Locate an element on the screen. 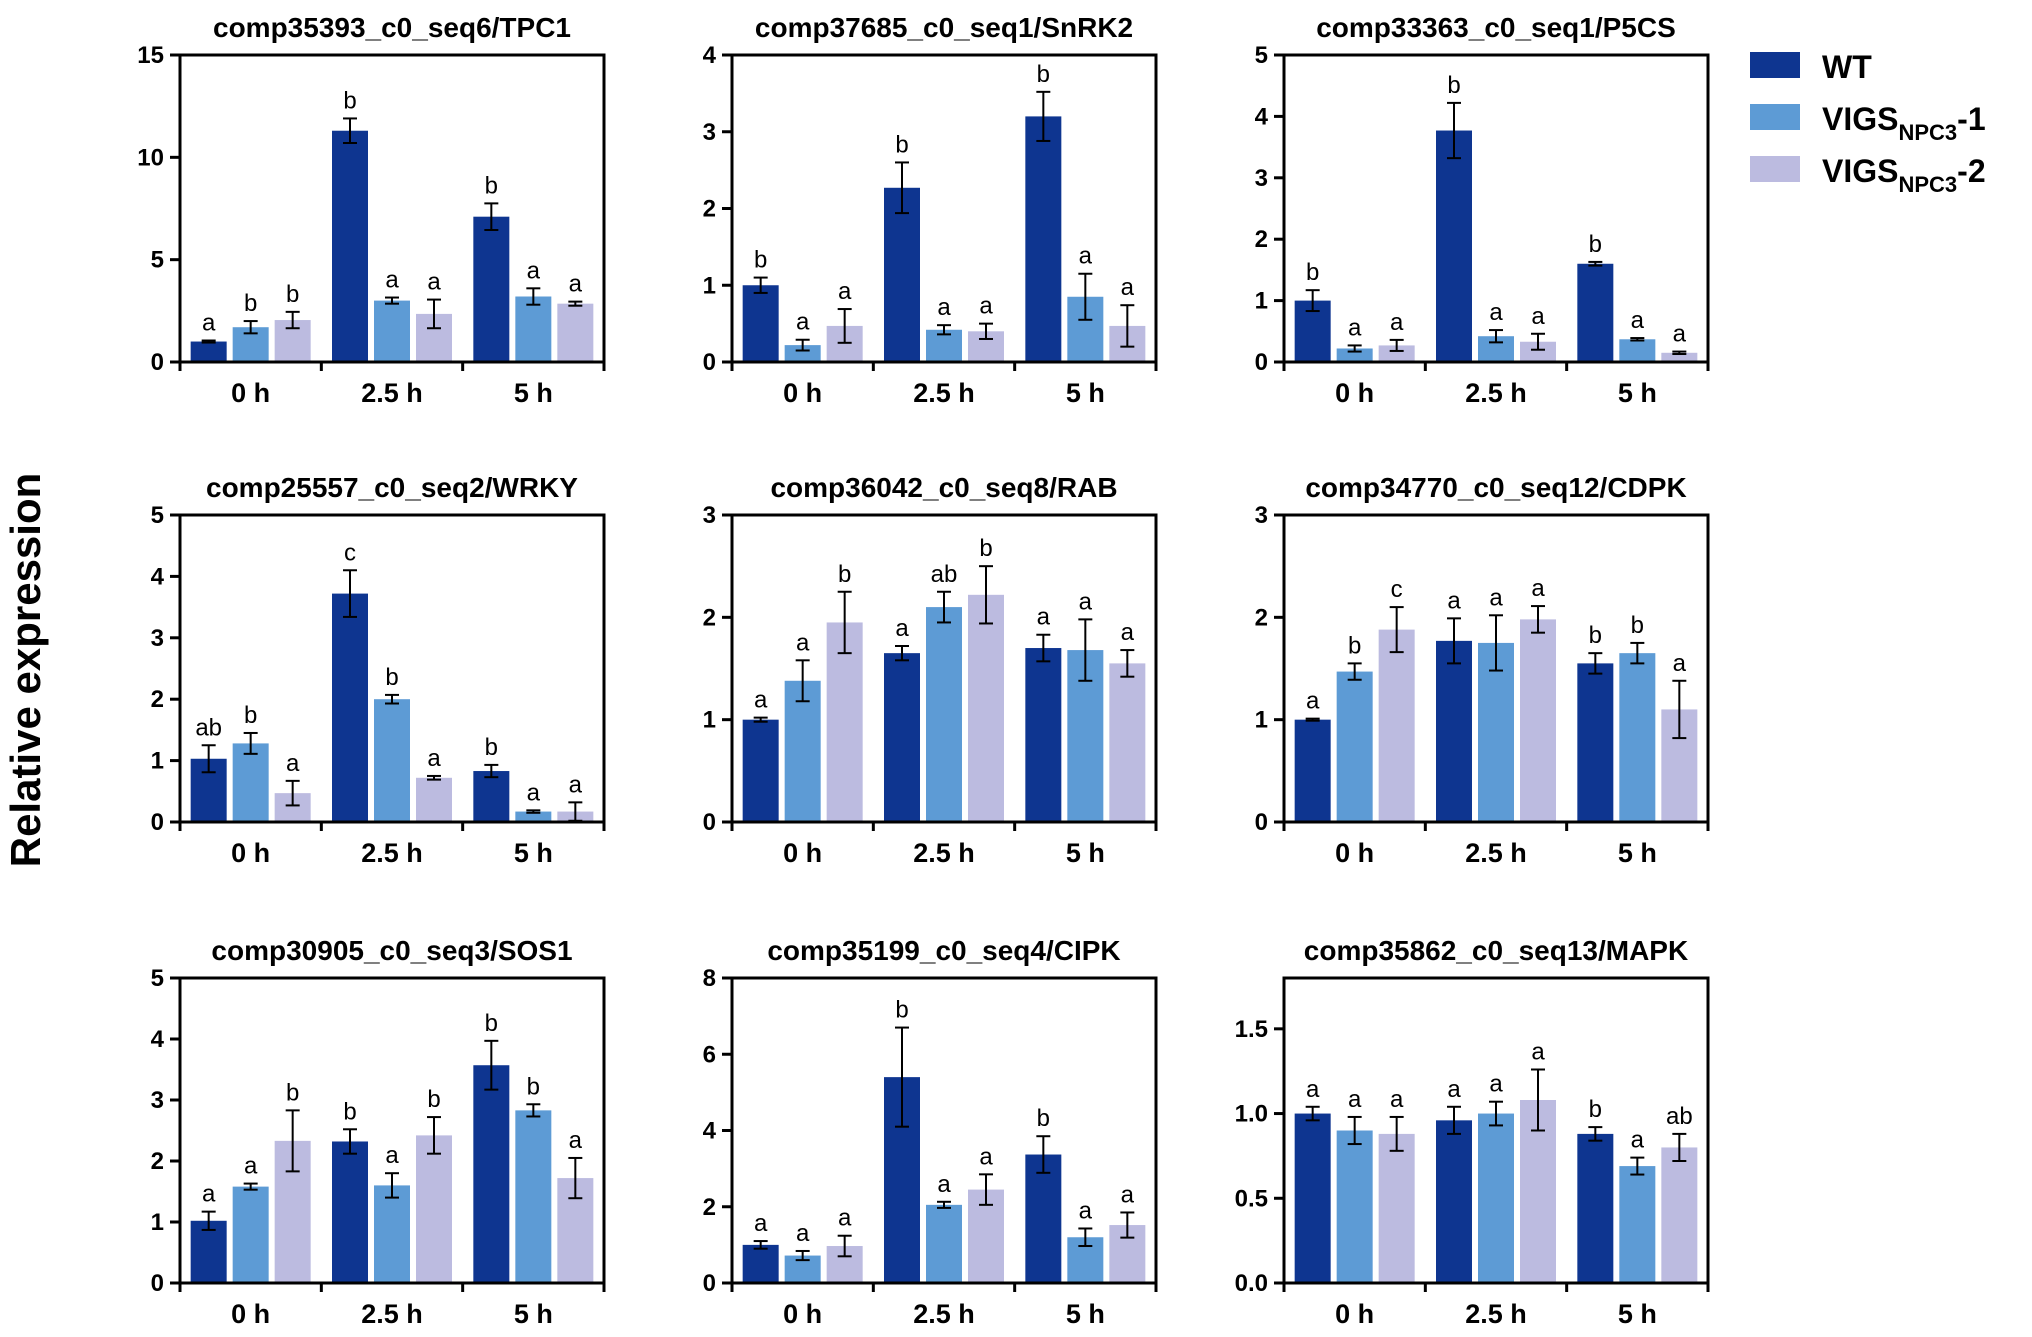 This screenshot has height=1337, width=2032. y-tick-label: 6 is located at coordinates (709, 1054).